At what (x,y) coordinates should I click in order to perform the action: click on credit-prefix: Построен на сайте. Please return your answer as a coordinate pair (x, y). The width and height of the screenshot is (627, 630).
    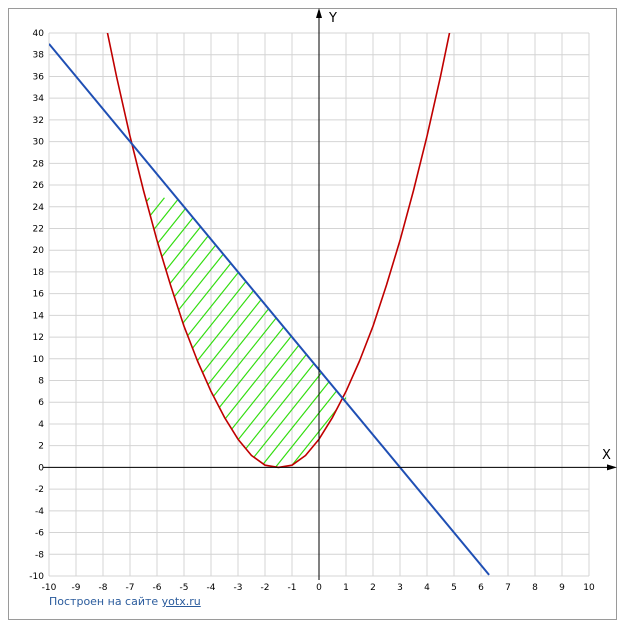
    Looking at the image, I should click on (105, 601).